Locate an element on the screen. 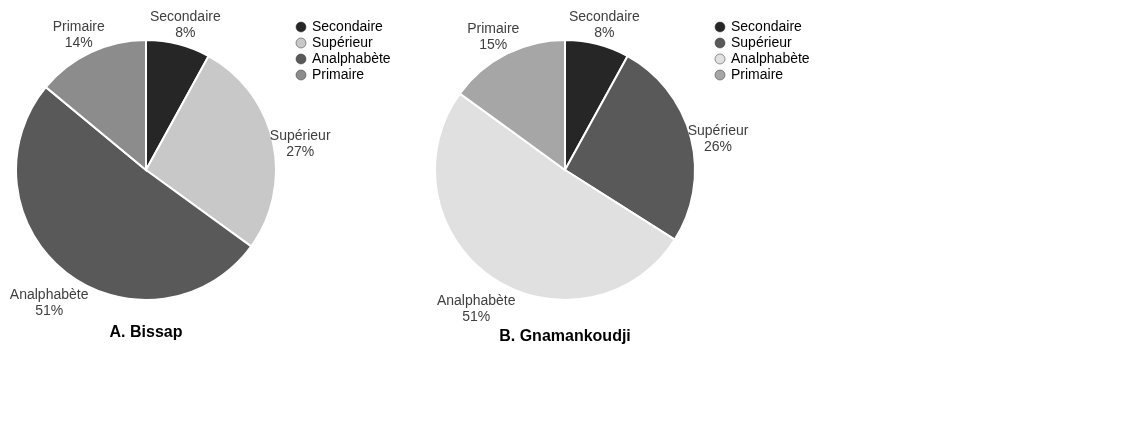 The height and width of the screenshot is (445, 1121). data-label: 27% is located at coordinates (300, 150).